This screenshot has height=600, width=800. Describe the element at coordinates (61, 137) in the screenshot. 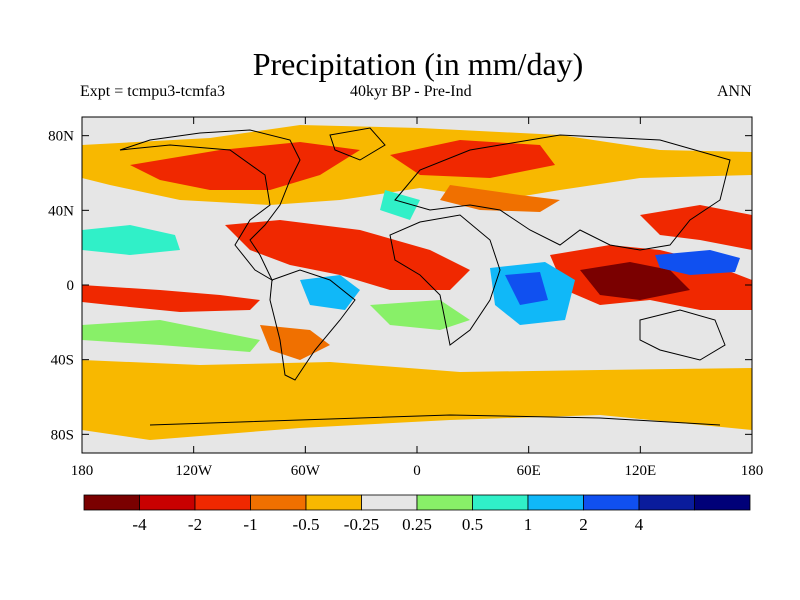

I see `lat-tick-label: 80N` at that location.